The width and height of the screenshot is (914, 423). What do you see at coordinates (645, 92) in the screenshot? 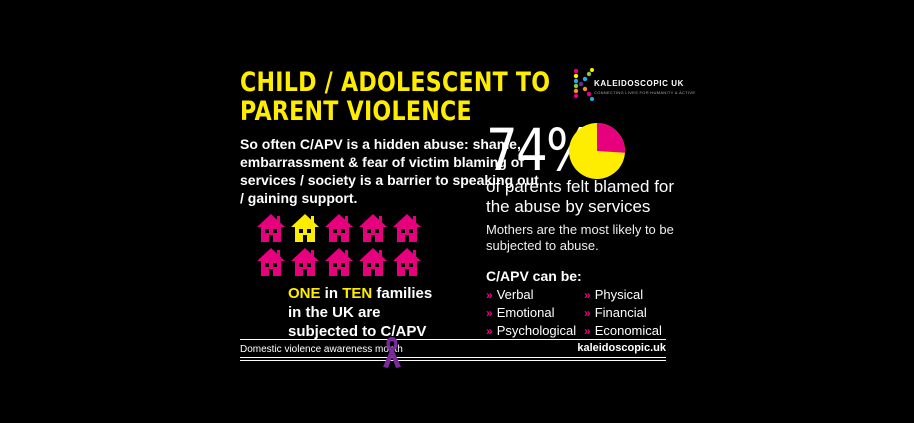
I see `logo-tagline: CONNECTING LIVES FOR HUMANITY & ACTIVE` at bounding box center [645, 92].